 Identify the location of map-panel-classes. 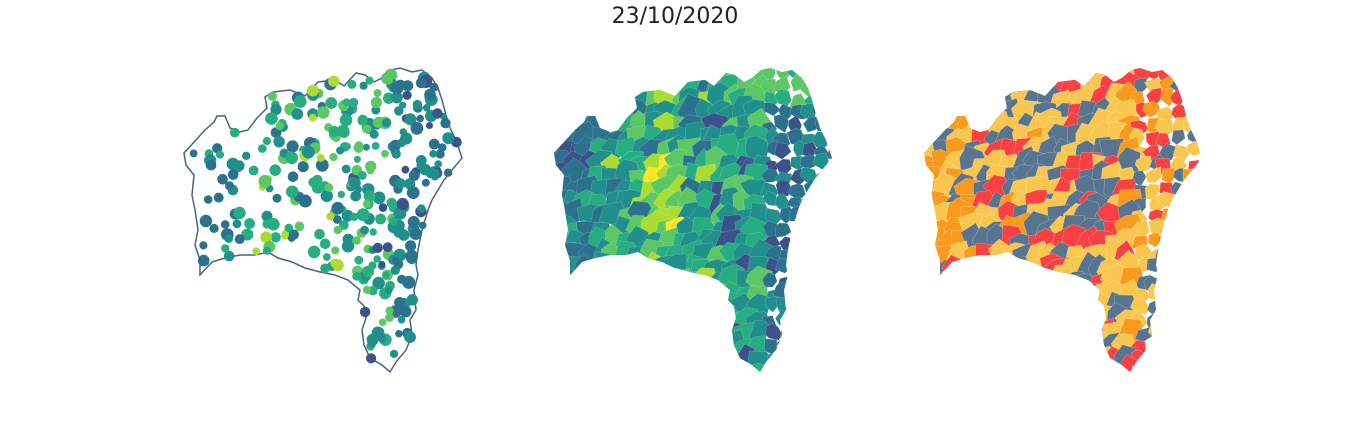
(1063, 220).